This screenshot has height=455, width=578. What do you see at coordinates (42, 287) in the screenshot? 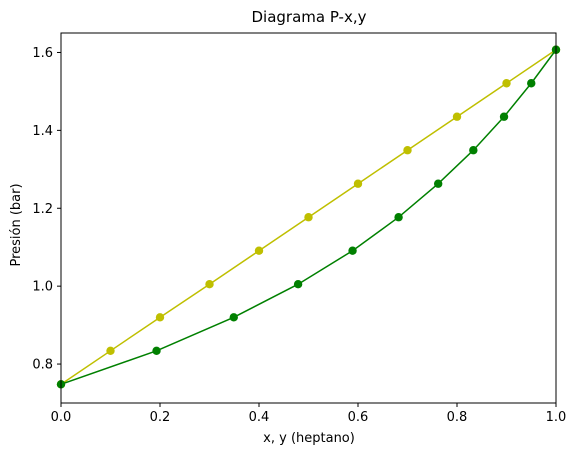
I see `y-tick-label: 1.0` at bounding box center [42, 287].